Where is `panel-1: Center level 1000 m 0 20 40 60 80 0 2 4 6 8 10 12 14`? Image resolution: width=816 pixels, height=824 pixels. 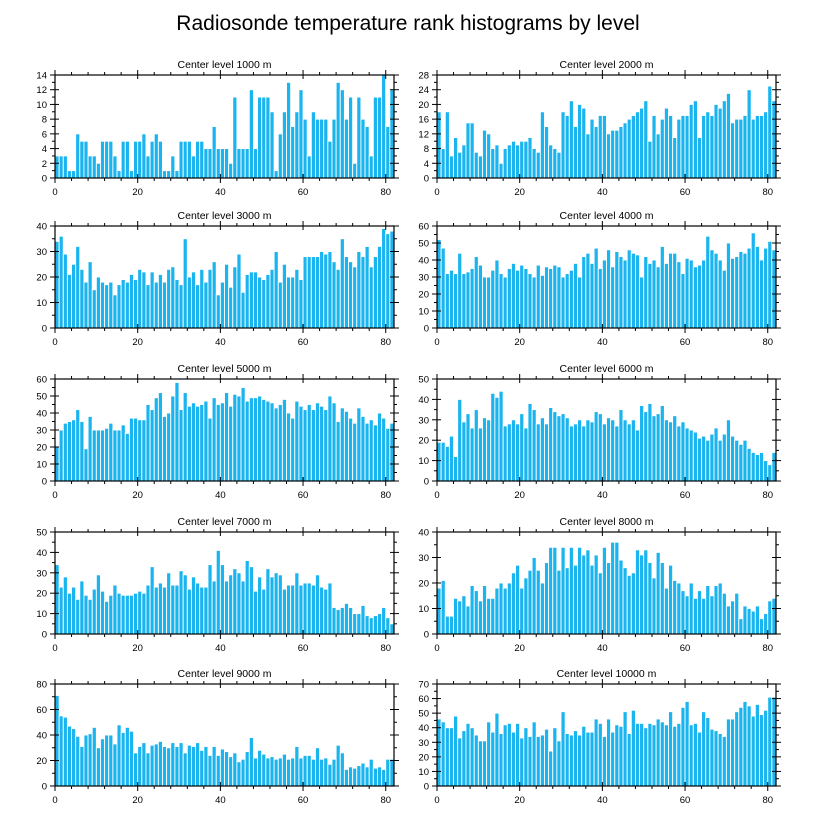
panel-1: Center level 1000 m 0 20 40 60 80 0 2 4 6 8 10 12 14 is located at coordinates (217, 128).